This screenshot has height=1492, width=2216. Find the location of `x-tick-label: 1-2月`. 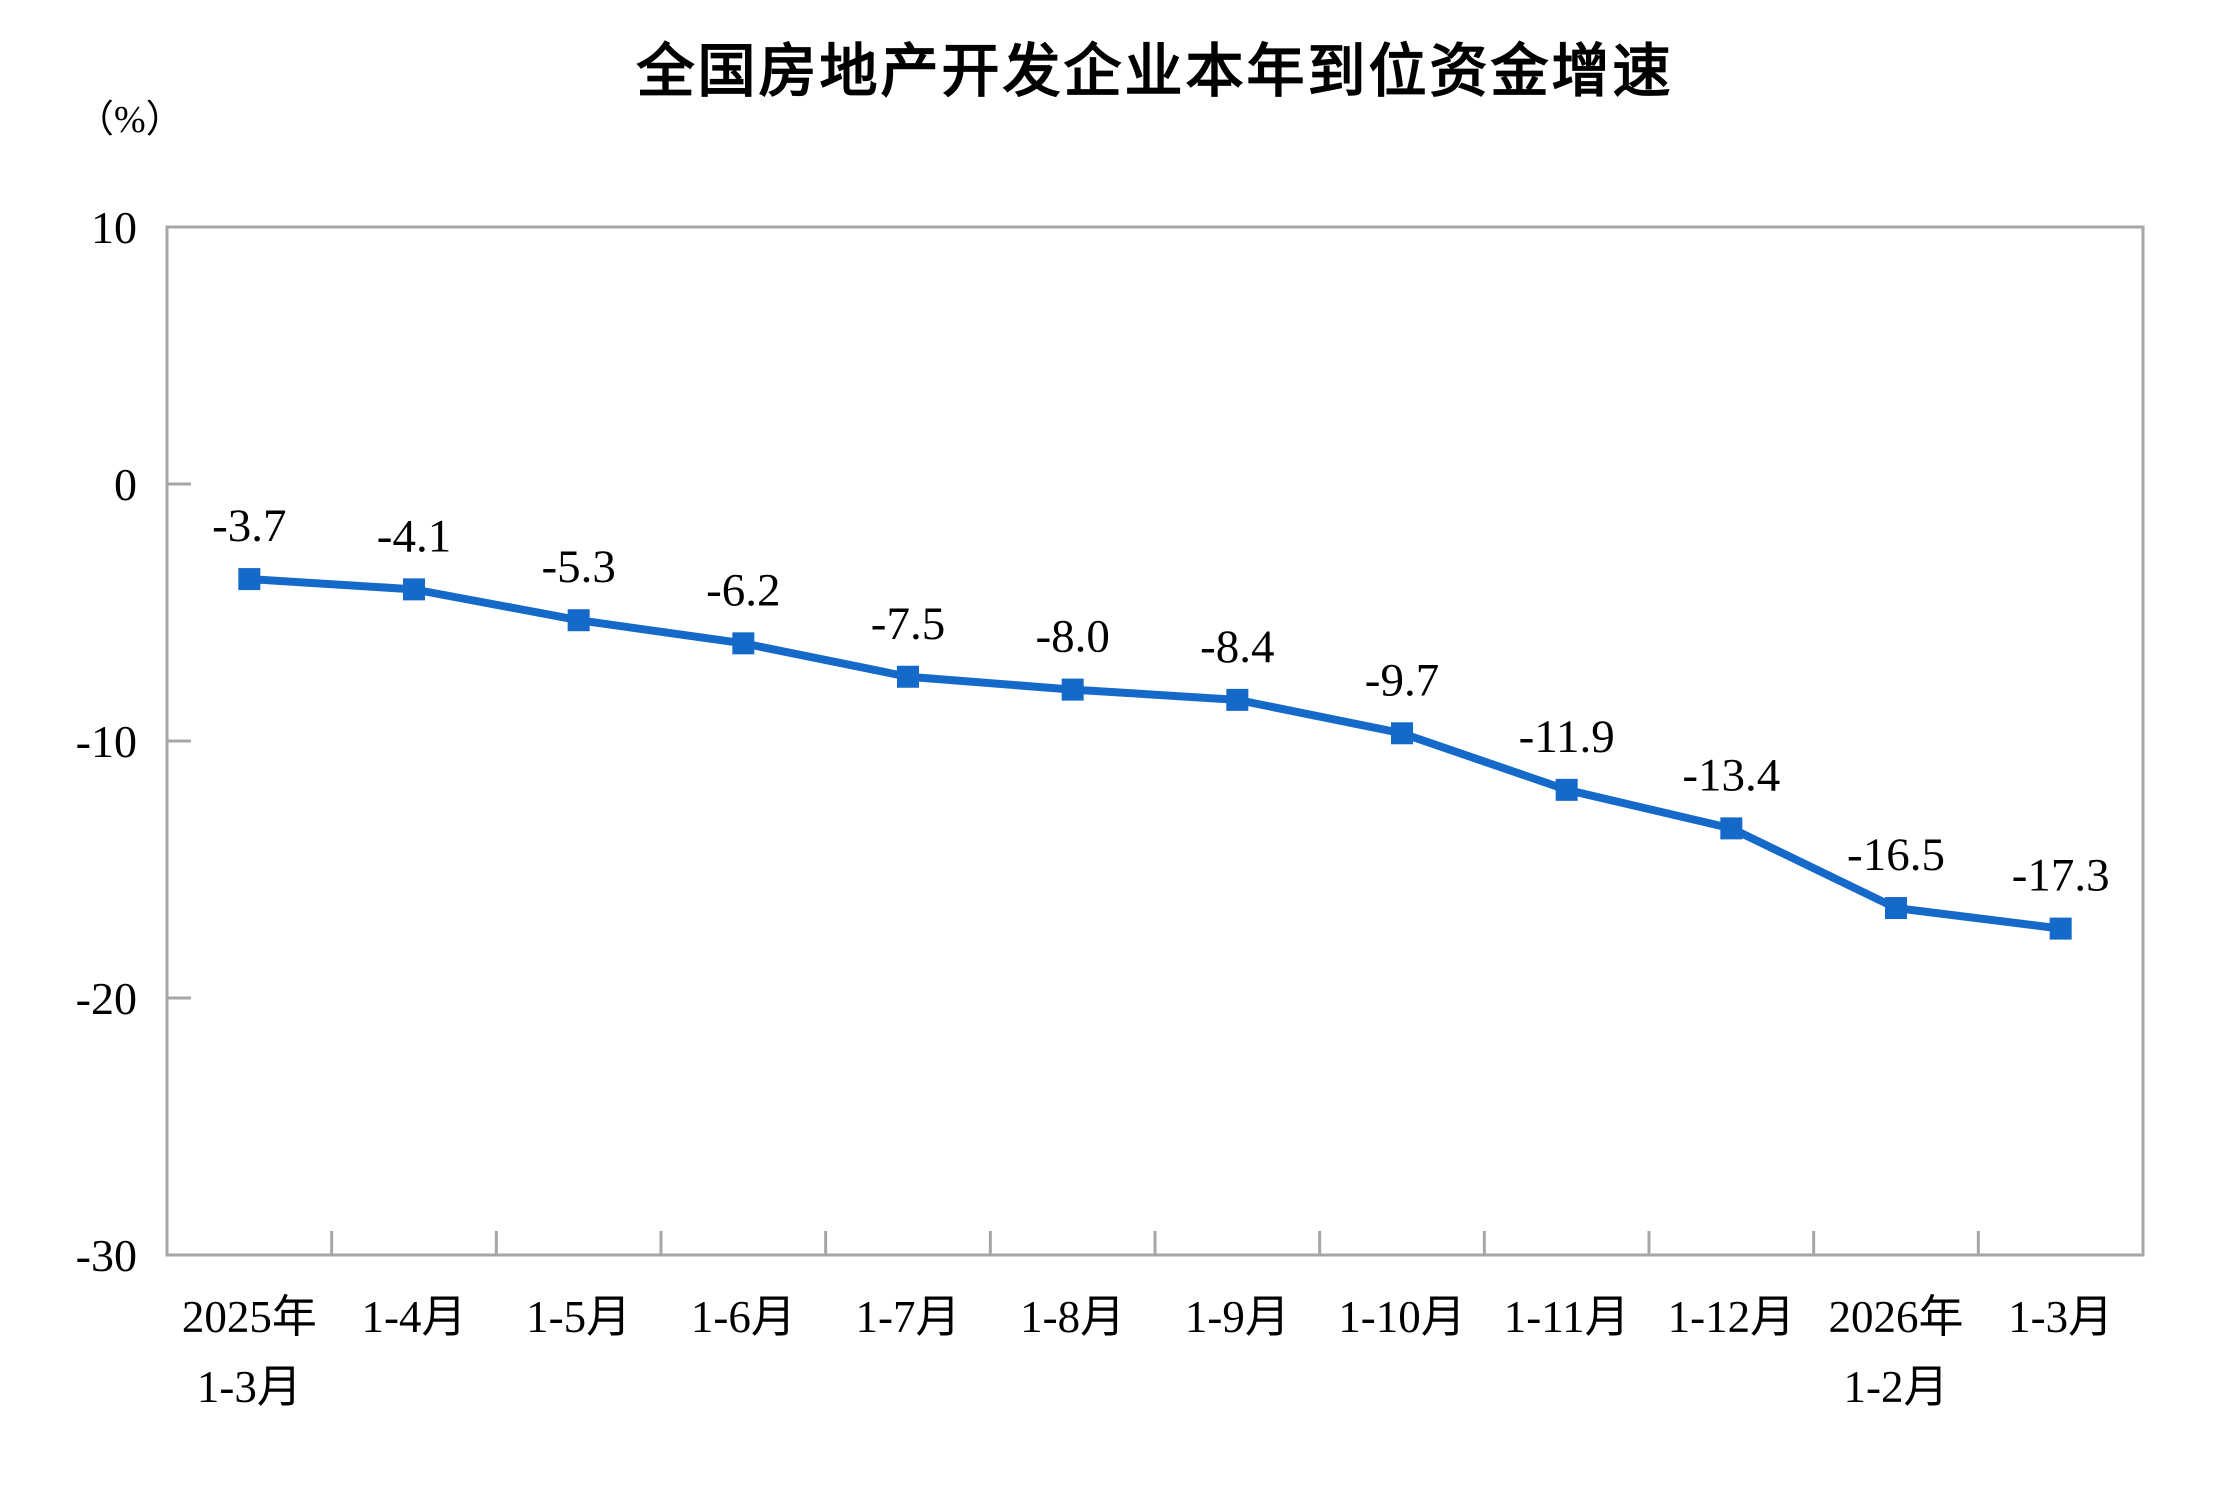

x-tick-label: 1-2月 is located at coordinates (1896, 1387).